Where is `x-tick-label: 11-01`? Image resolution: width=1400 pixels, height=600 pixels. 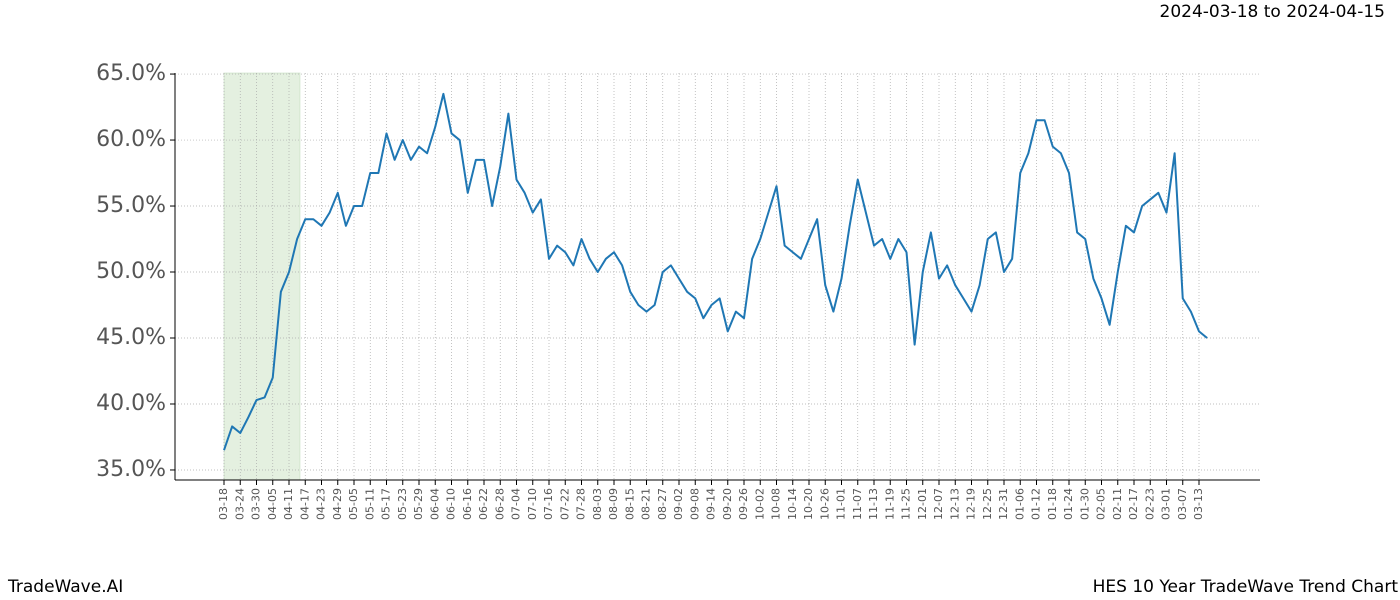
x-tick-label: 11-01 is located at coordinates (841, 504).